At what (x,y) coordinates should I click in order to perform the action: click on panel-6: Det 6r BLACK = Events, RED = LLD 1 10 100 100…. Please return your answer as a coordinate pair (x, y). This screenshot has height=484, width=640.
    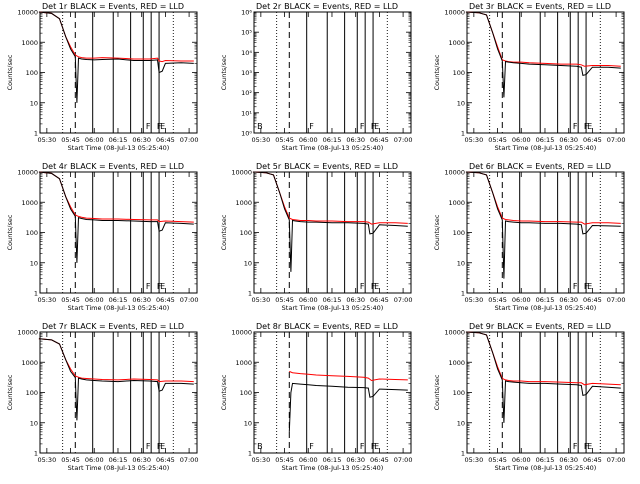
    Looking at the image, I should click on (529, 237).